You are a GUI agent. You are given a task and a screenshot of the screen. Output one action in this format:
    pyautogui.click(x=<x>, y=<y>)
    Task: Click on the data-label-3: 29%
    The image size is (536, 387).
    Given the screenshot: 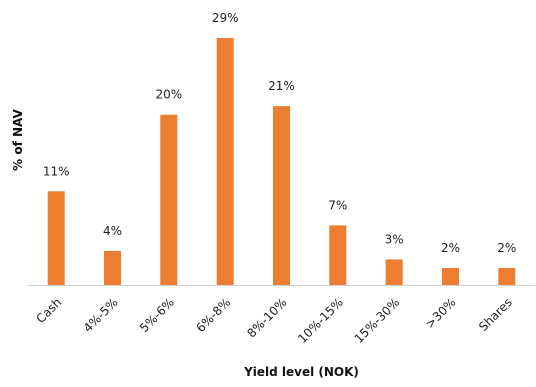 What is the action you would take?
    pyautogui.click(x=225, y=18)
    